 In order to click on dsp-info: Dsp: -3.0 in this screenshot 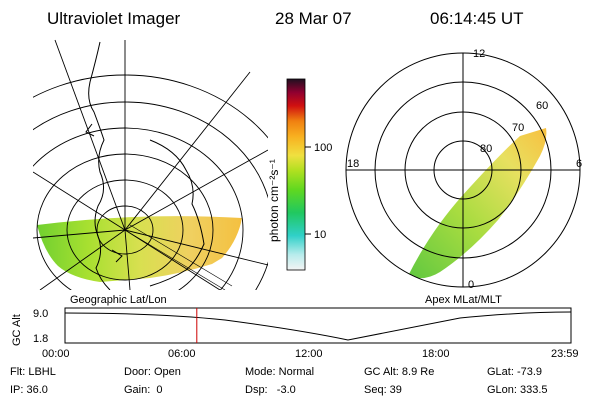, I will do `click(270, 390)`.